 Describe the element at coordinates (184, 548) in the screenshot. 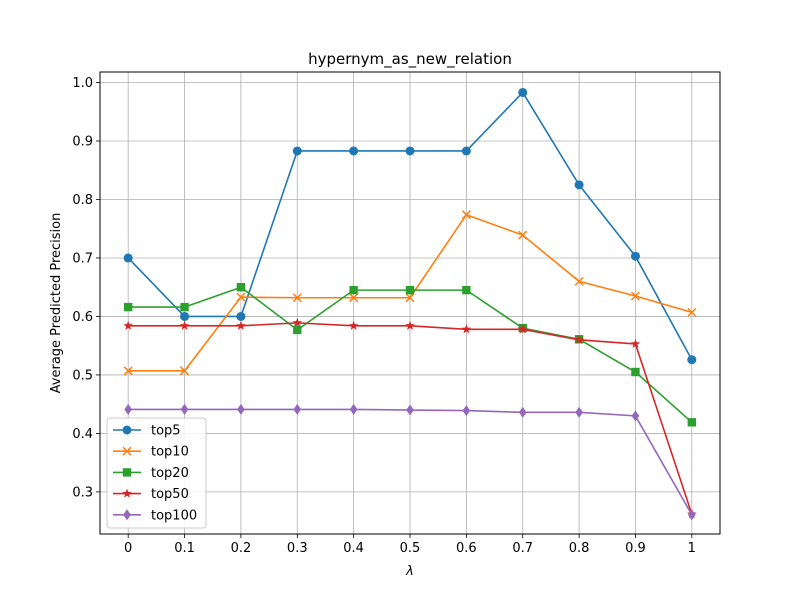

I see `x-tick-label: 0.1` at that location.